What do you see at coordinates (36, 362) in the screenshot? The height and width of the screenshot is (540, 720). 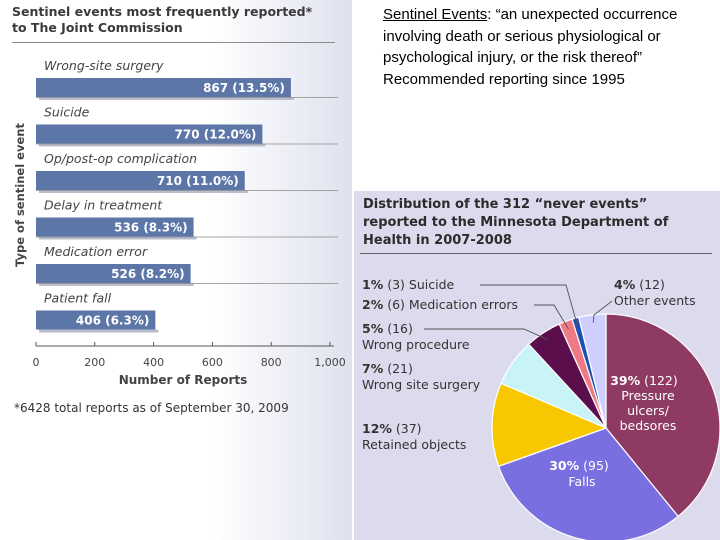 I see `x-tick-label: 0` at bounding box center [36, 362].